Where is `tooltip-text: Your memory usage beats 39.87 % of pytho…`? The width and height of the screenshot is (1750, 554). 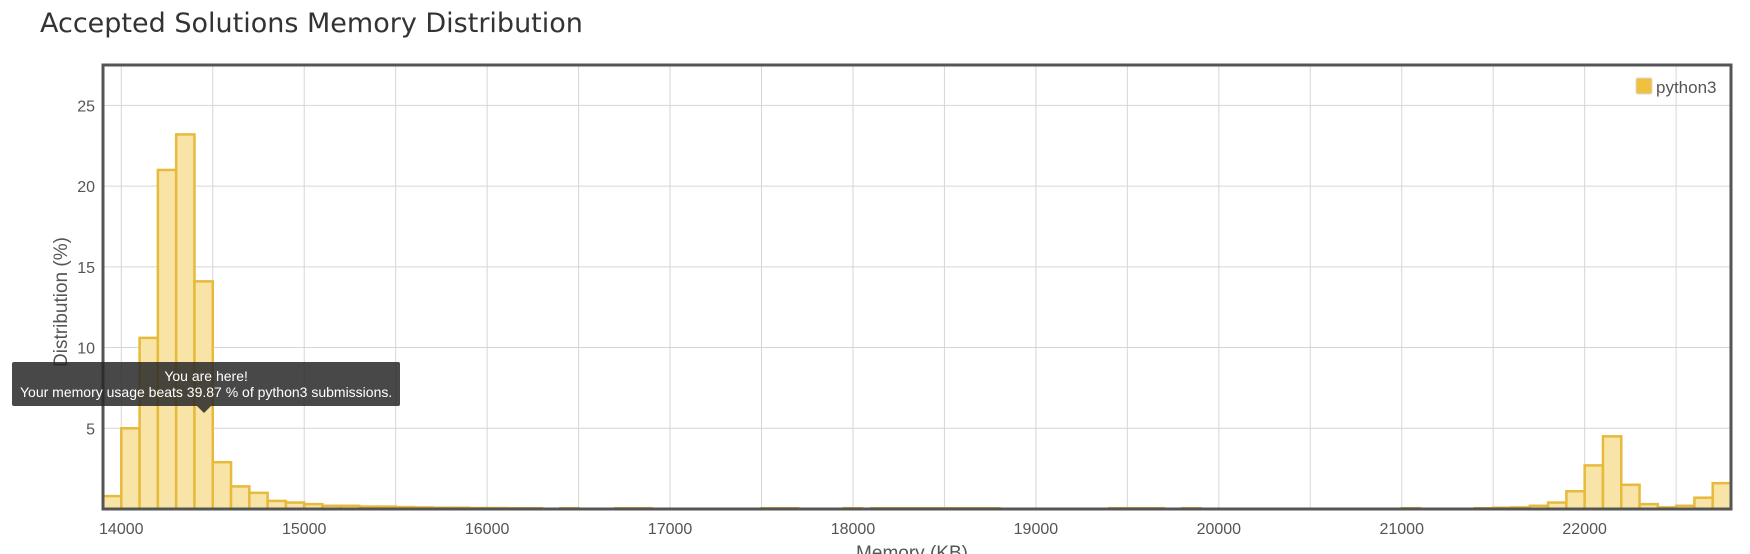 tooltip-text: Your memory usage beats 39.87 % of pytho… is located at coordinates (206, 392).